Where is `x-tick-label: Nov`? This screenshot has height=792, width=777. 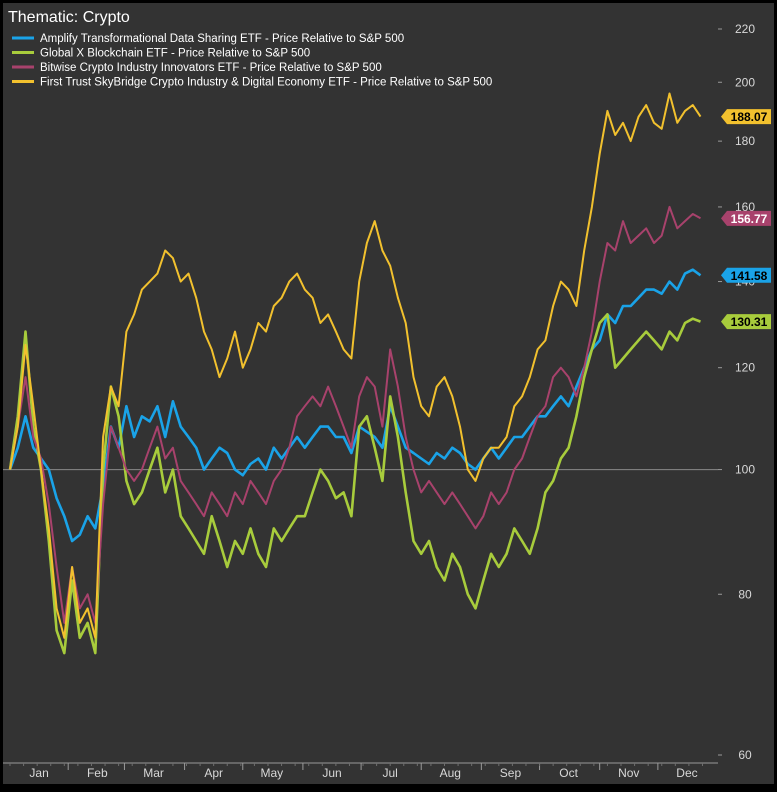
x-tick-label: Nov is located at coordinates (628, 773).